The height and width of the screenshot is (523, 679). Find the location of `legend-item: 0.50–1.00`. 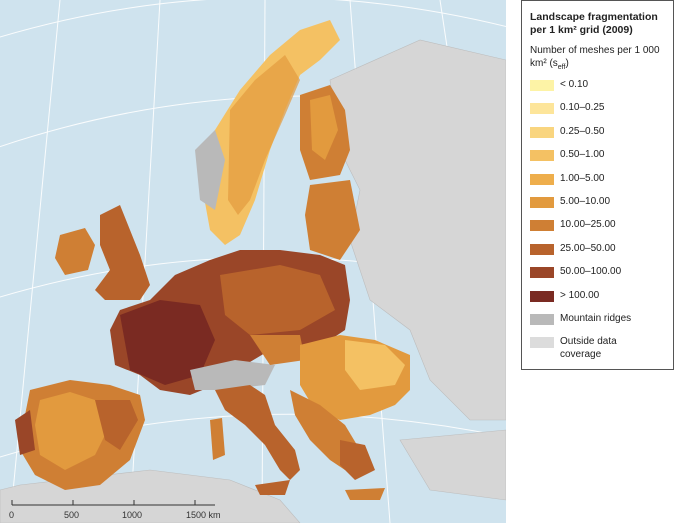

legend-item: 0.50–1.00 is located at coordinates (598, 159).